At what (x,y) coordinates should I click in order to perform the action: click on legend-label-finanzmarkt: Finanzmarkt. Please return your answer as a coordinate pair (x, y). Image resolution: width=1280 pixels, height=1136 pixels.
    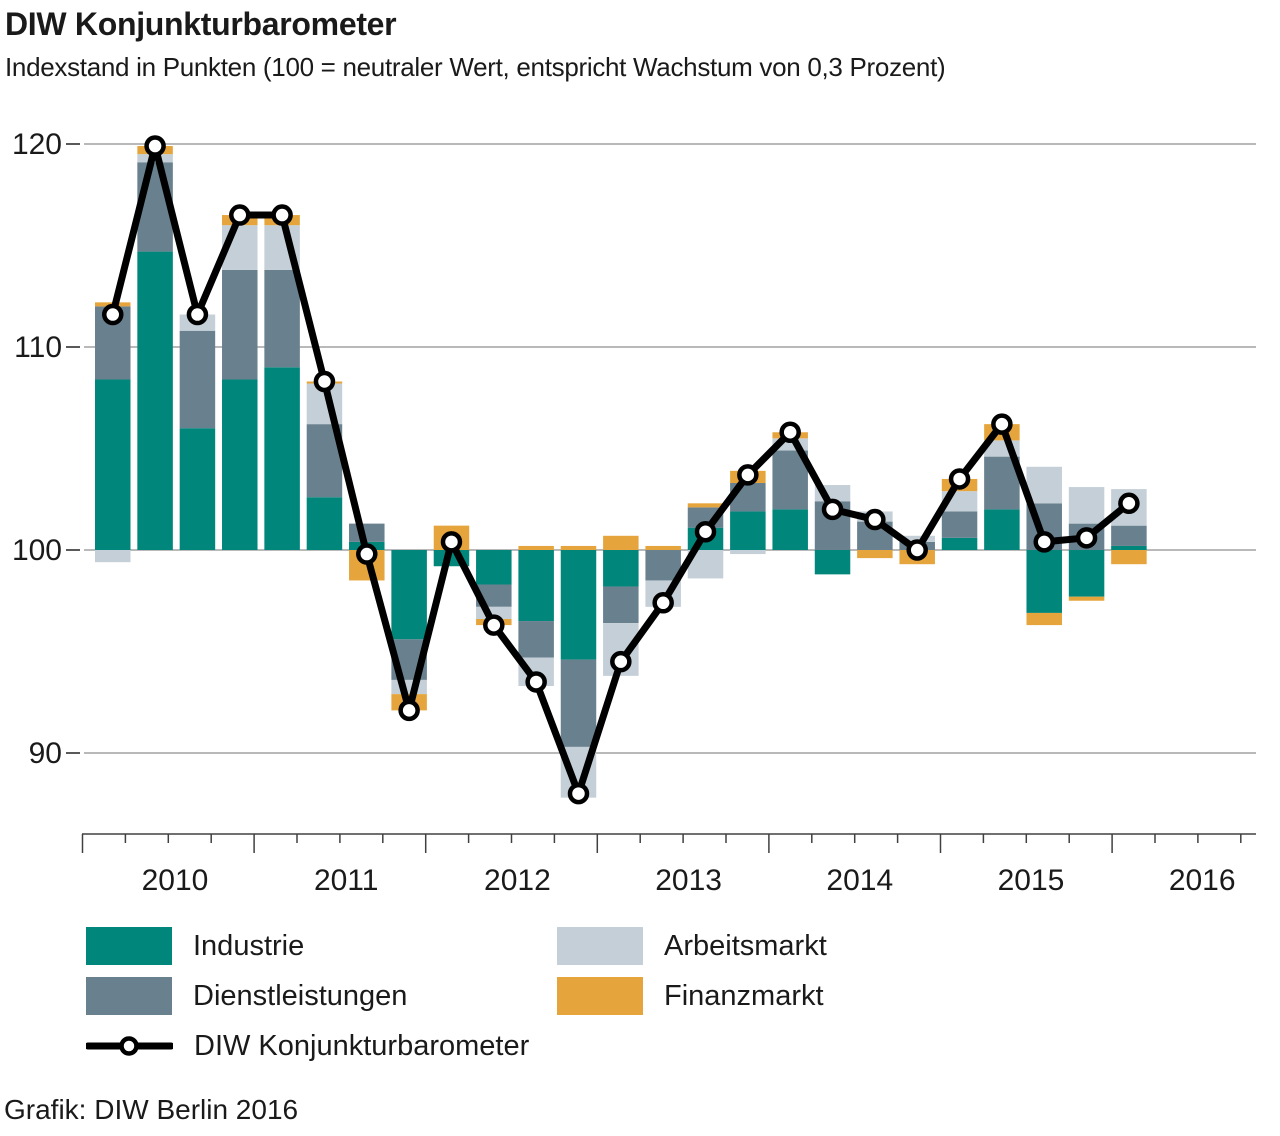
    Looking at the image, I should click on (744, 995).